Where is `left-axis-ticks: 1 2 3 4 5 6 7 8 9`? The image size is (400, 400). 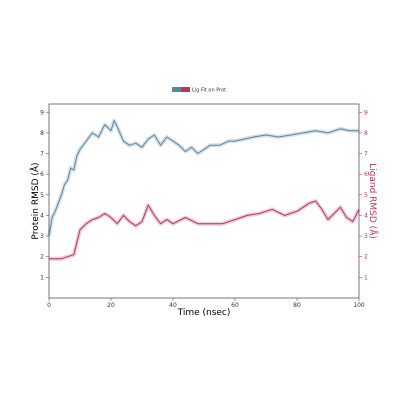
left-axis-ticks: 1 2 3 4 5 6 7 8 9 is located at coordinates (44, 195).